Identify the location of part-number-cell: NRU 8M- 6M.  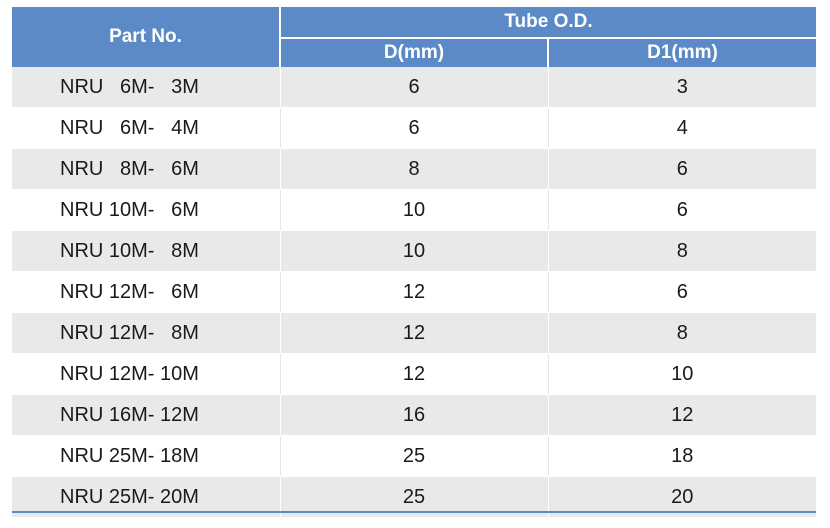
(146, 169).